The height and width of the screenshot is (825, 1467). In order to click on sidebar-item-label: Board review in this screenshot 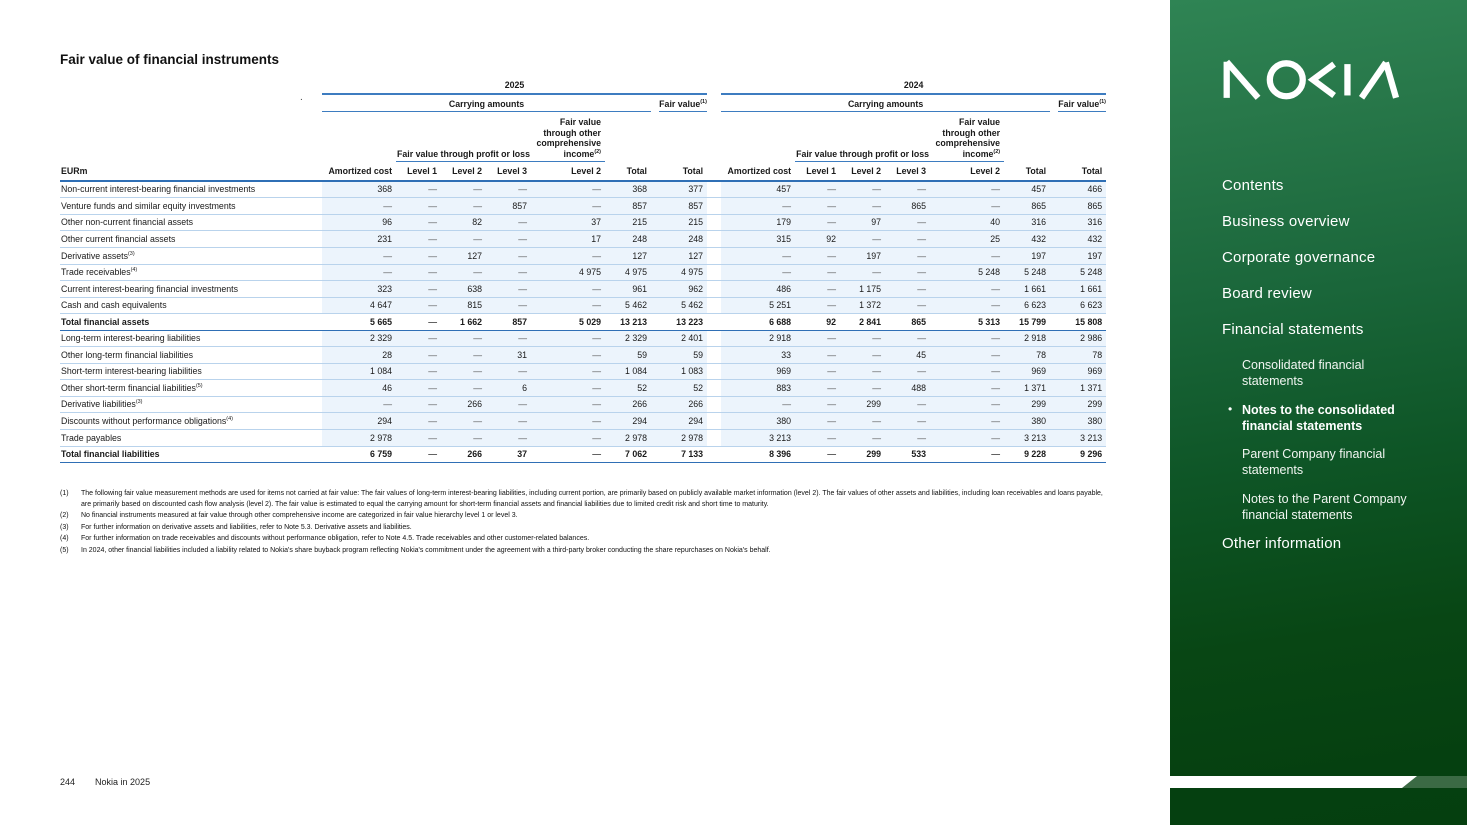, I will do `click(1267, 293)`.